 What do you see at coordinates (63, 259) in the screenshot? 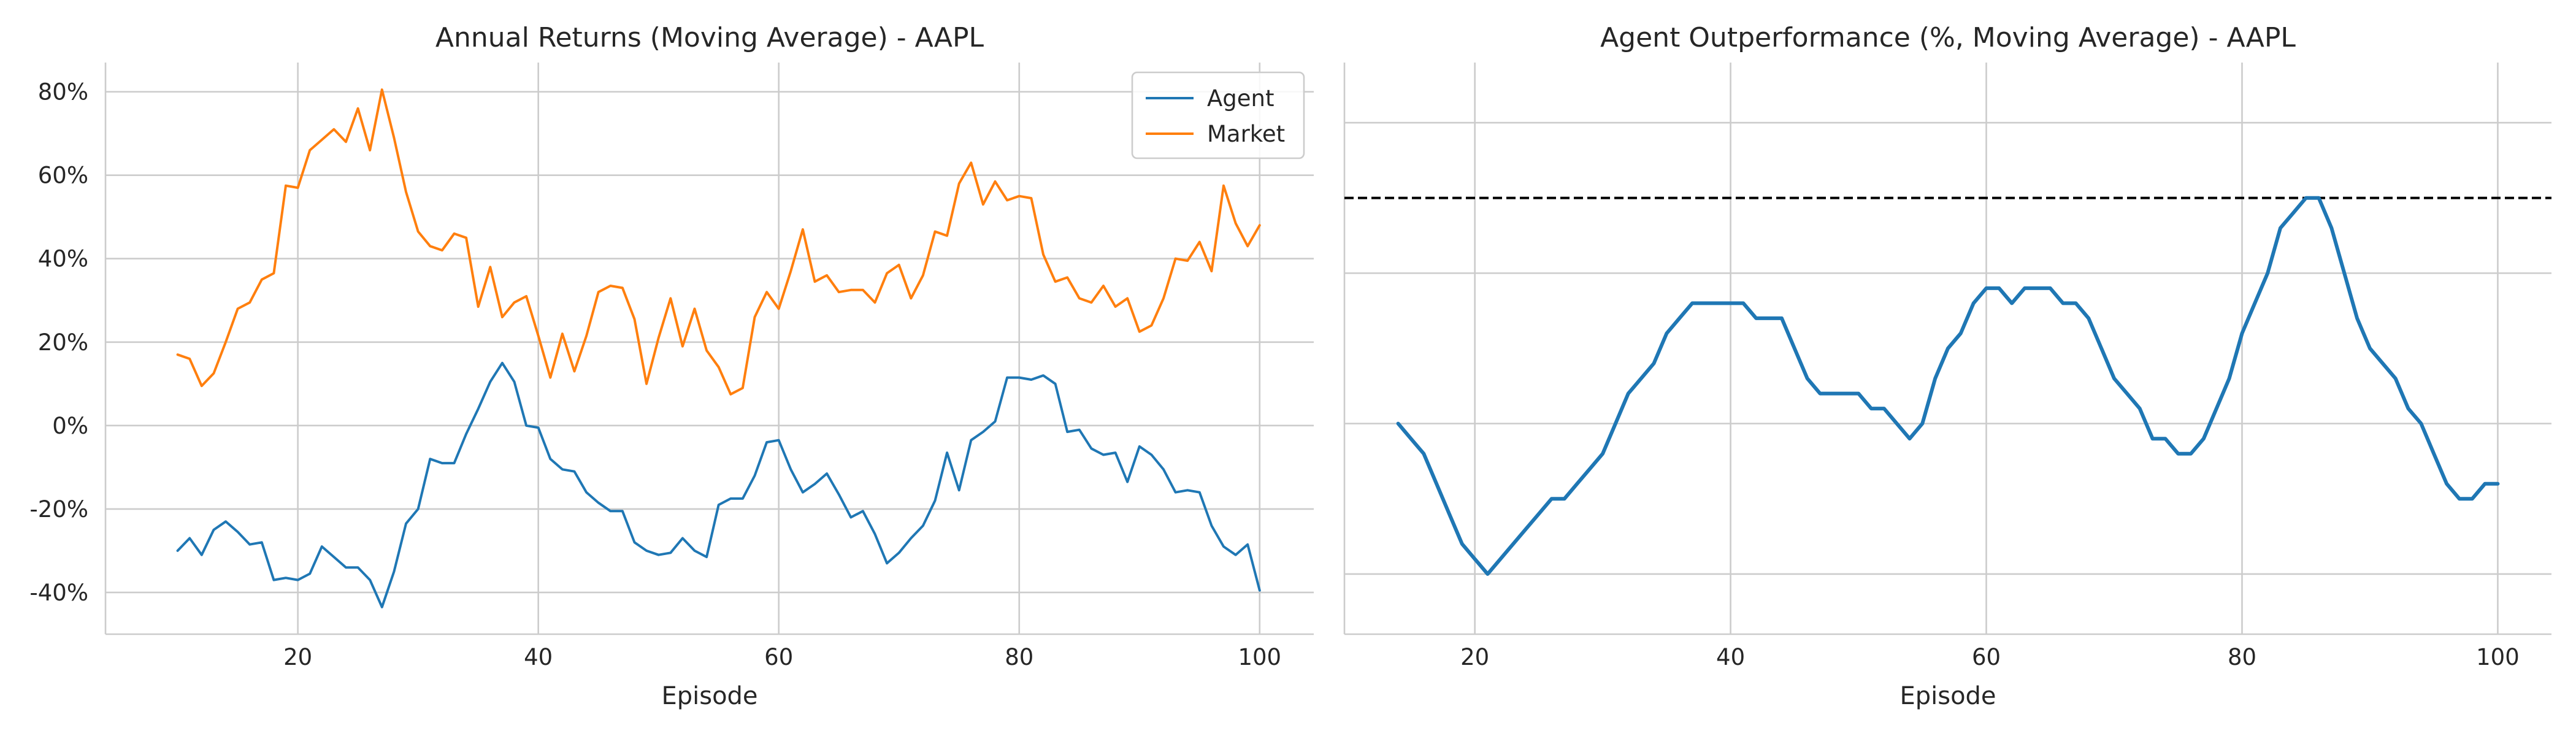
I see `y-tick-label: 40%` at bounding box center [63, 259].